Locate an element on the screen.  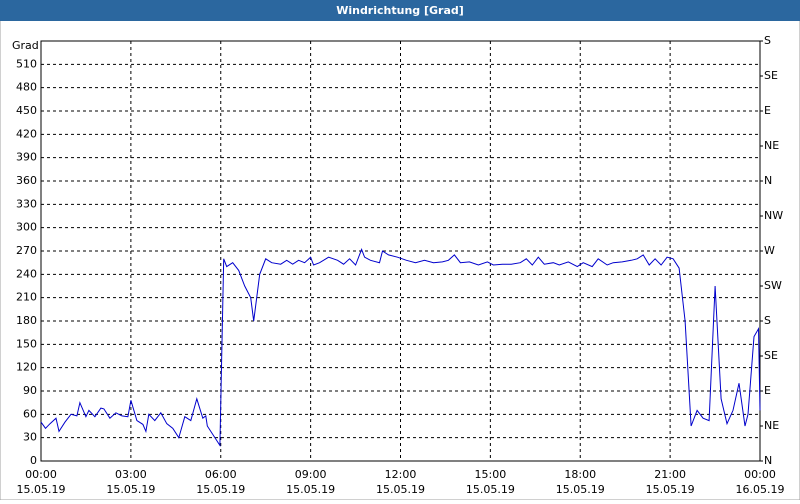
y-tick-label: 240 is located at coordinates (26, 273).